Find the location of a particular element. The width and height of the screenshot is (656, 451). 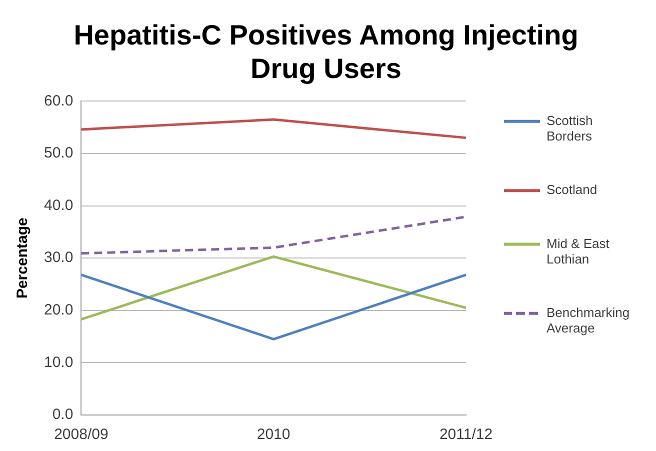

y-tick-label: 0.0 is located at coordinates (63, 415).